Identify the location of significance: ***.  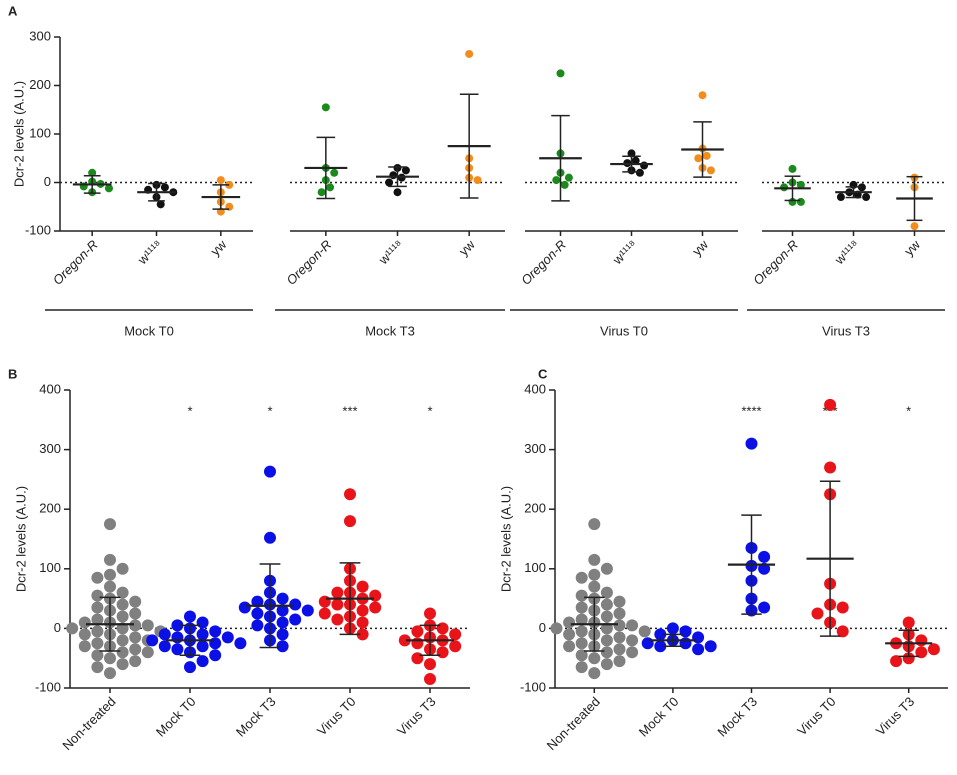
(349, 410).